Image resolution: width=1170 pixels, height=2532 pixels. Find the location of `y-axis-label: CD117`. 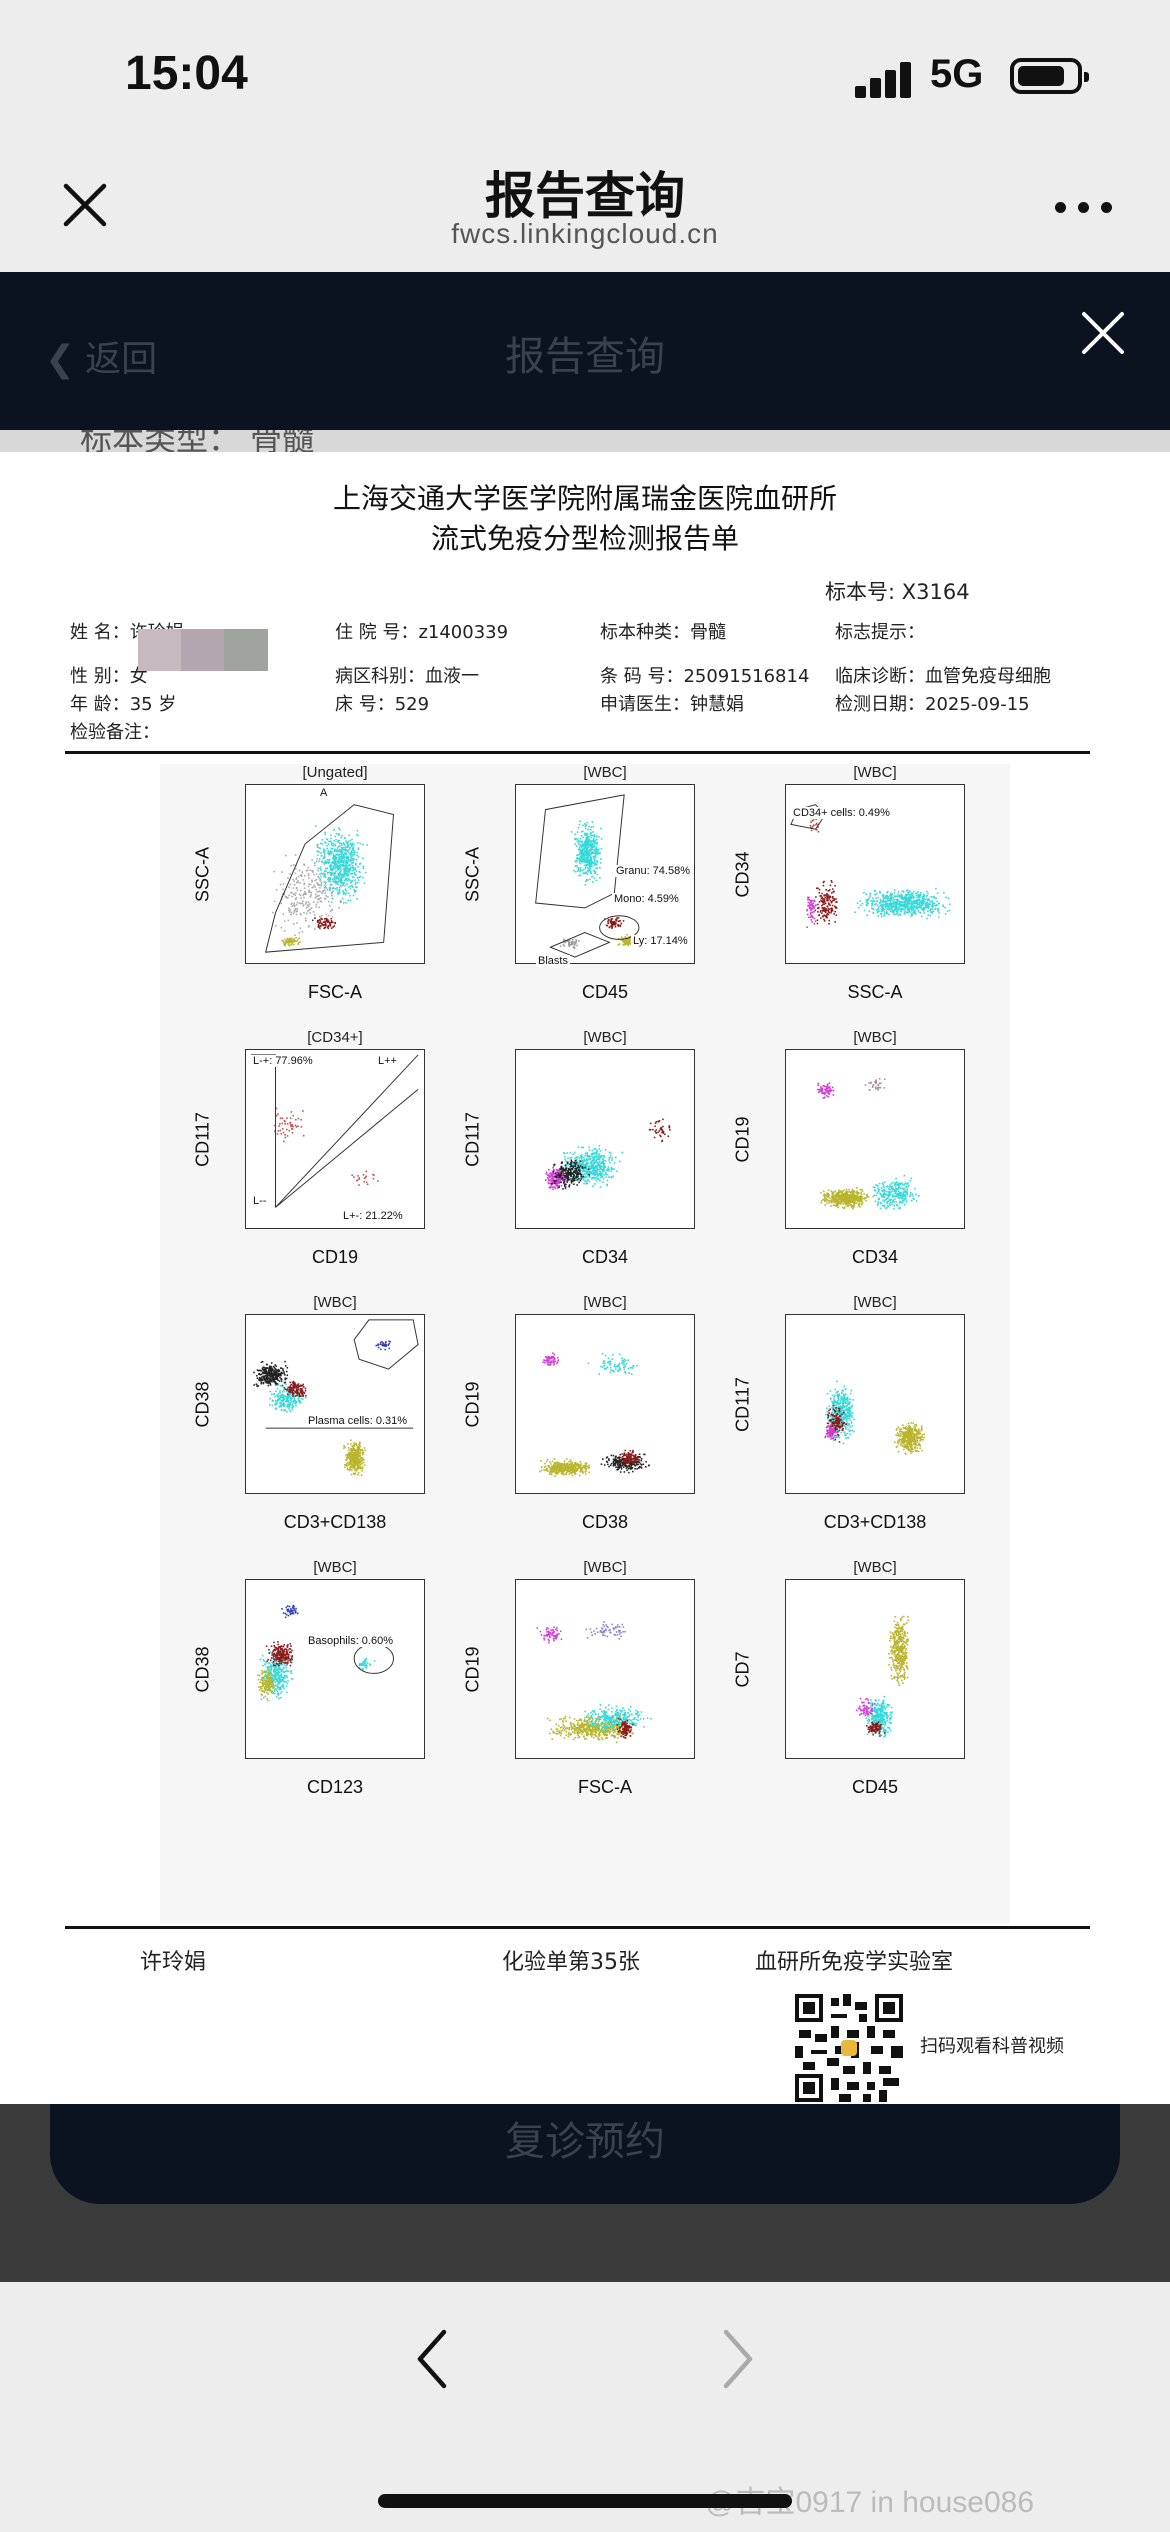

y-axis-label: CD117 is located at coordinates (472, 1139).